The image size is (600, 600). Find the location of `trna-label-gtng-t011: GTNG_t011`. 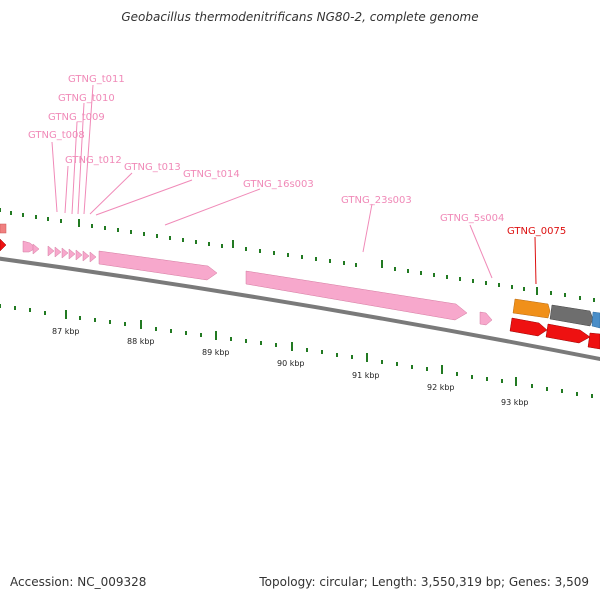

trna-label-gtng-t011: GTNG_t011 is located at coordinates (96, 79).